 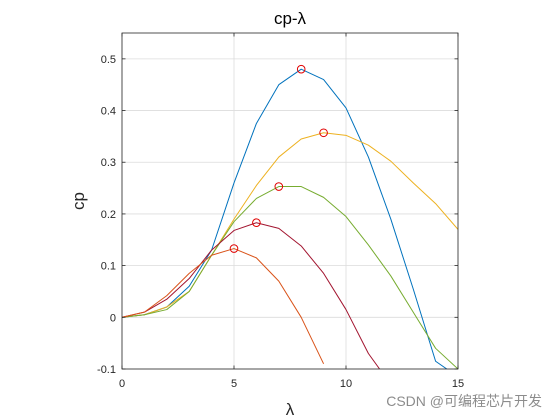 I want to click on watermark: CSDN @可编程芯片开发, so click(x=464, y=401).